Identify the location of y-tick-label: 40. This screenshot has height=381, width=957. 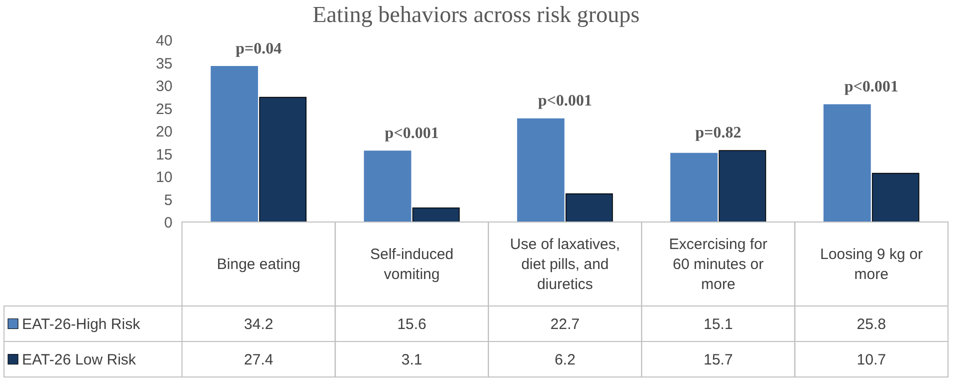
(164, 41).